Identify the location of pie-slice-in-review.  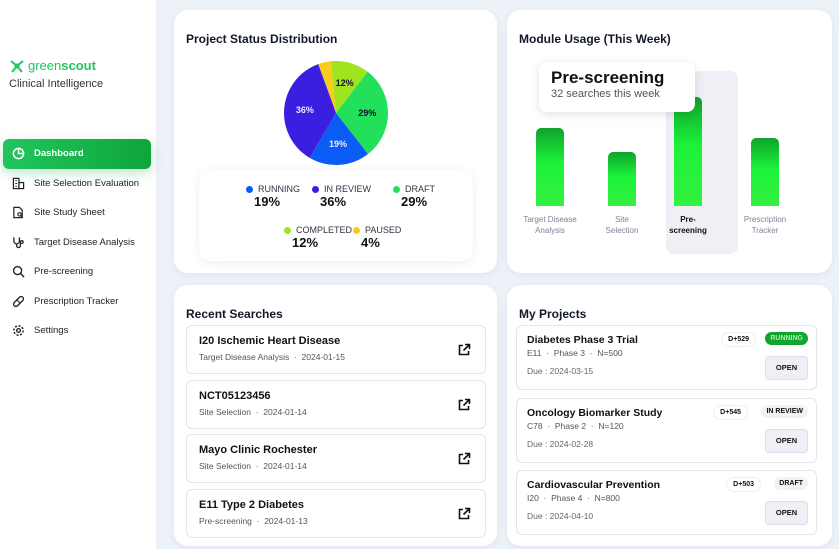
(310, 111).